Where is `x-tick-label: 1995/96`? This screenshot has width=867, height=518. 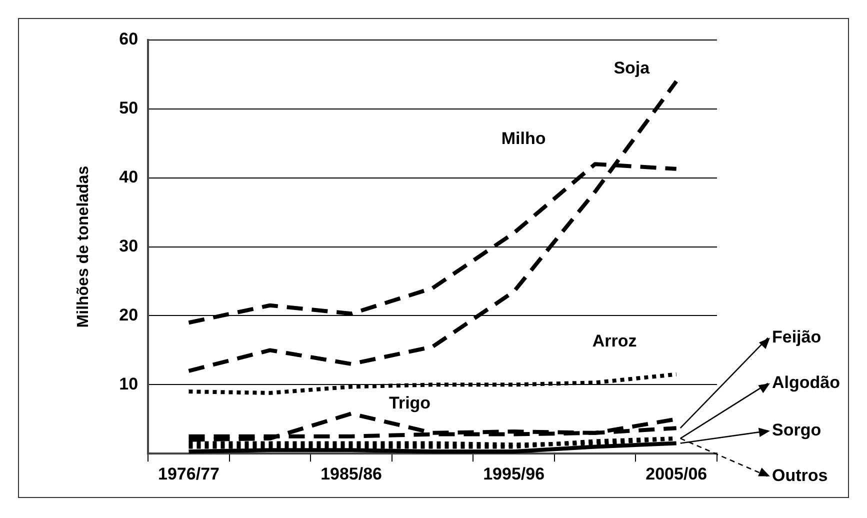
x-tick-label: 1995/96 is located at coordinates (514, 474).